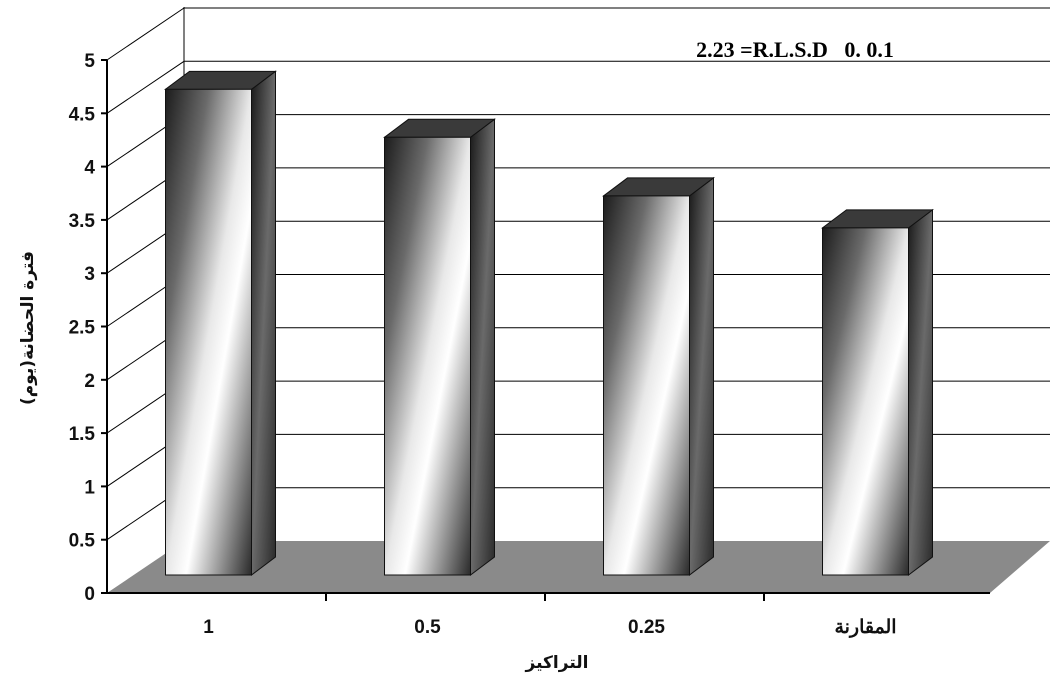 This screenshot has width=1050, height=681. Describe the element at coordinates (89, 61) in the screenshot. I see `y-tick-label: 5` at that location.